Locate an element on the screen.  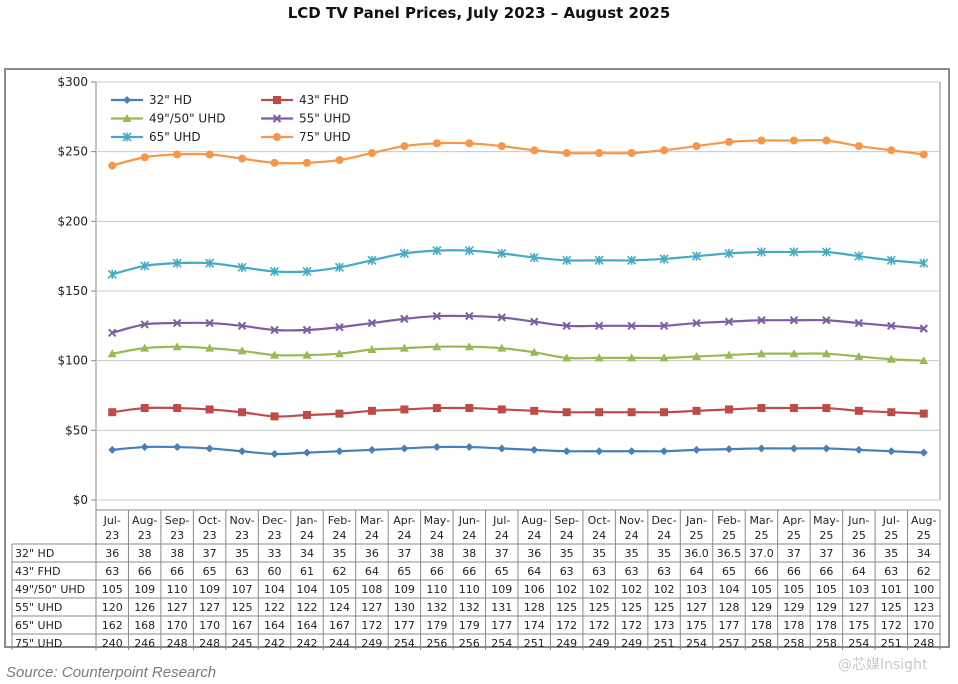
source-note: Source: Counterpoint Research is located at coordinates (111, 672).